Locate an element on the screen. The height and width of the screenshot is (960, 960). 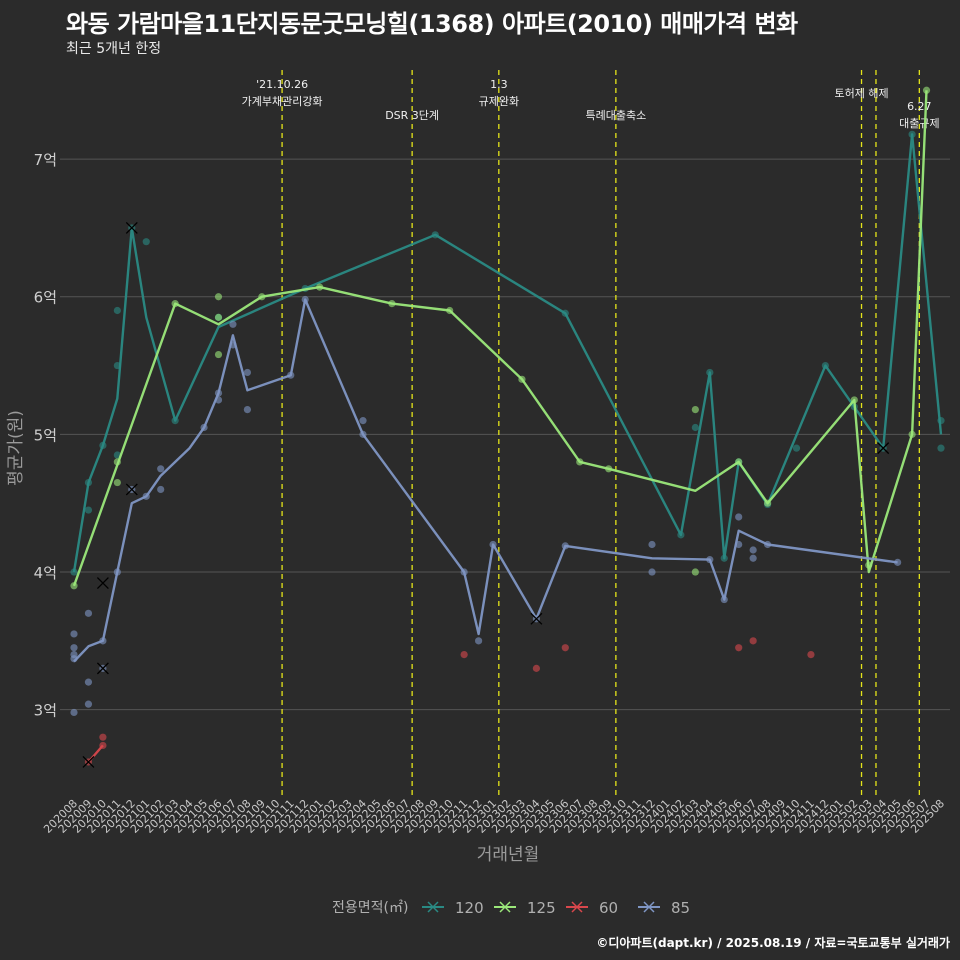
y-tick-label: 6억 is located at coordinates (45, 298).